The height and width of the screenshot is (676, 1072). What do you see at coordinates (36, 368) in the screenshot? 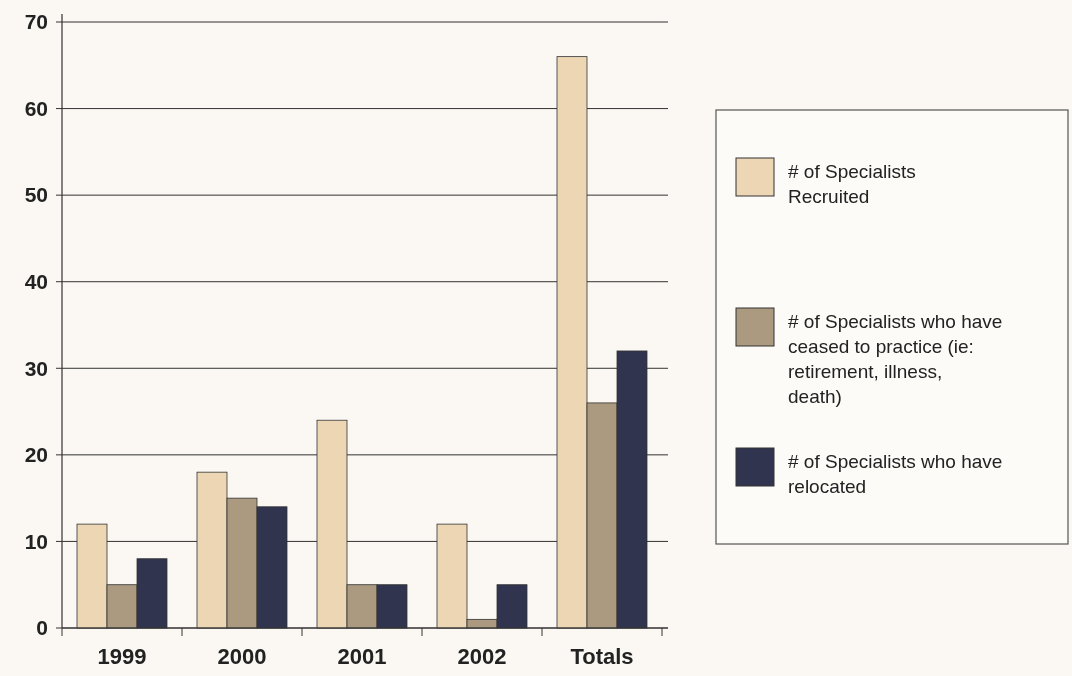
I see `y-tick-label: 30` at bounding box center [36, 368].